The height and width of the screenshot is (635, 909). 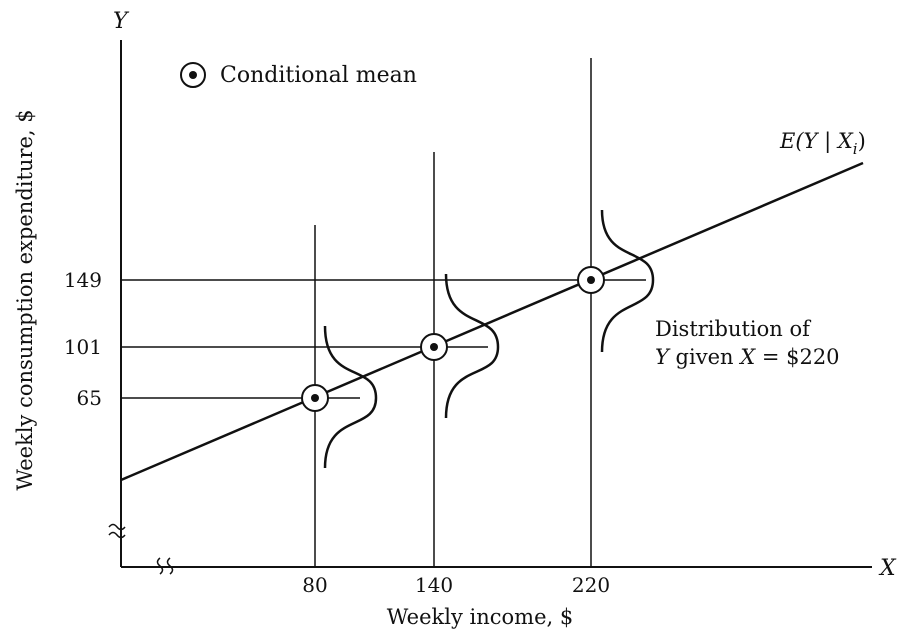 I want to click on y-tick-label-65: 65, so click(x=89, y=398).